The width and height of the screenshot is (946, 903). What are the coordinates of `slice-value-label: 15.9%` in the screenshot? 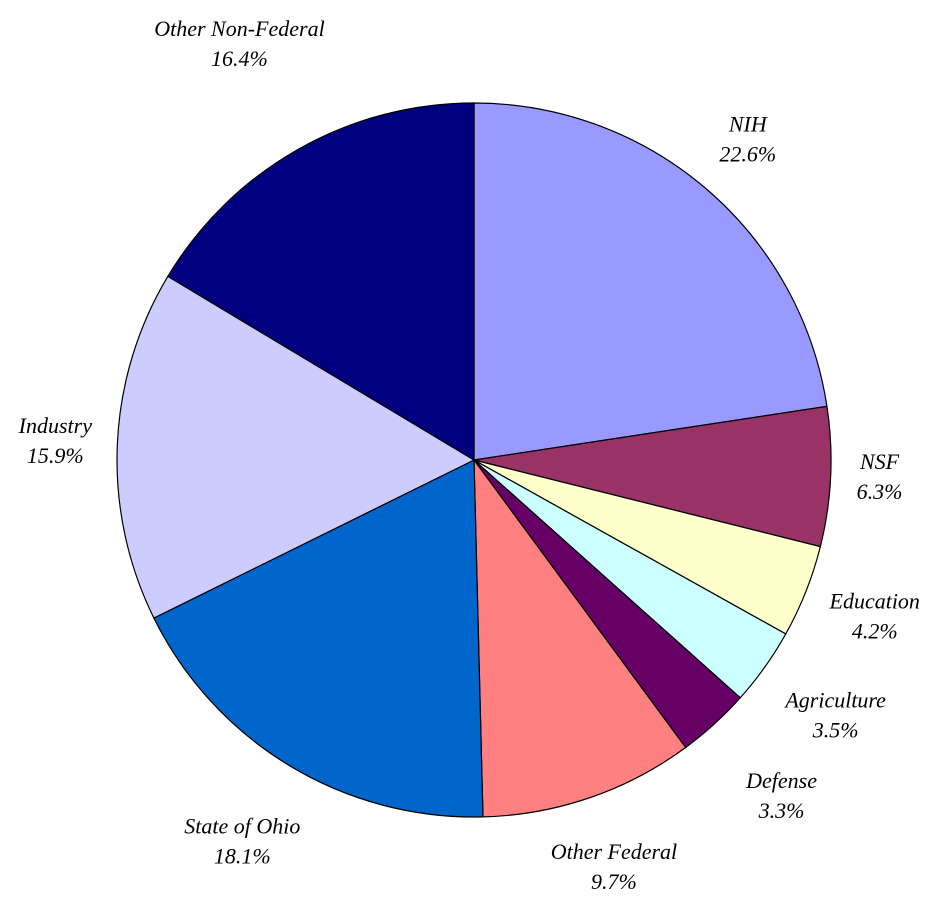 It's located at (55, 455).